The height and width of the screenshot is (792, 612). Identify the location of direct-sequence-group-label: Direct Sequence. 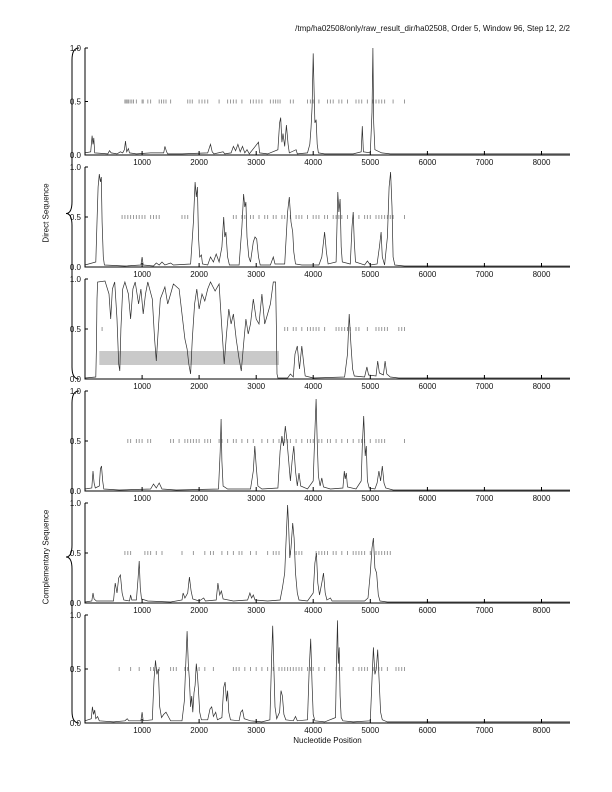
(46, 213).